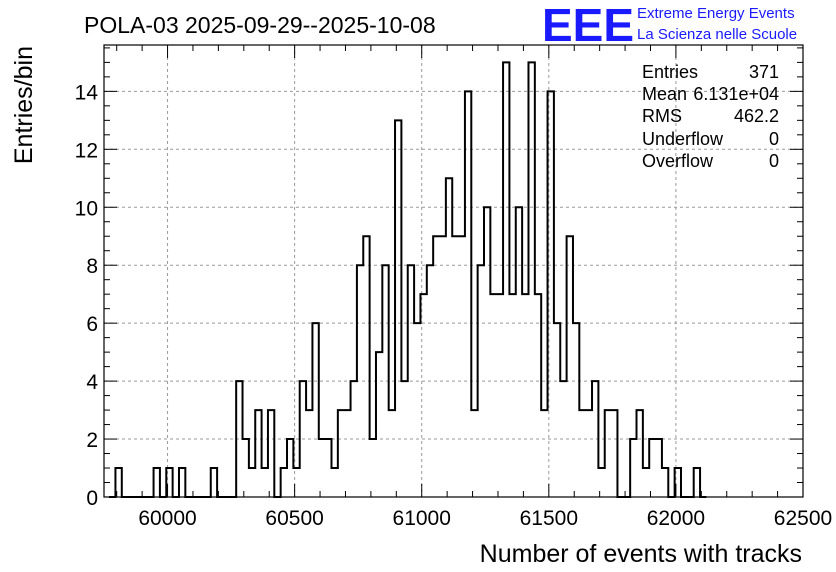  Describe the element at coordinates (485, 518) in the screenshot. I see `x-tick-labels: 60000 60500 61000 61500 62000 62500` at that location.